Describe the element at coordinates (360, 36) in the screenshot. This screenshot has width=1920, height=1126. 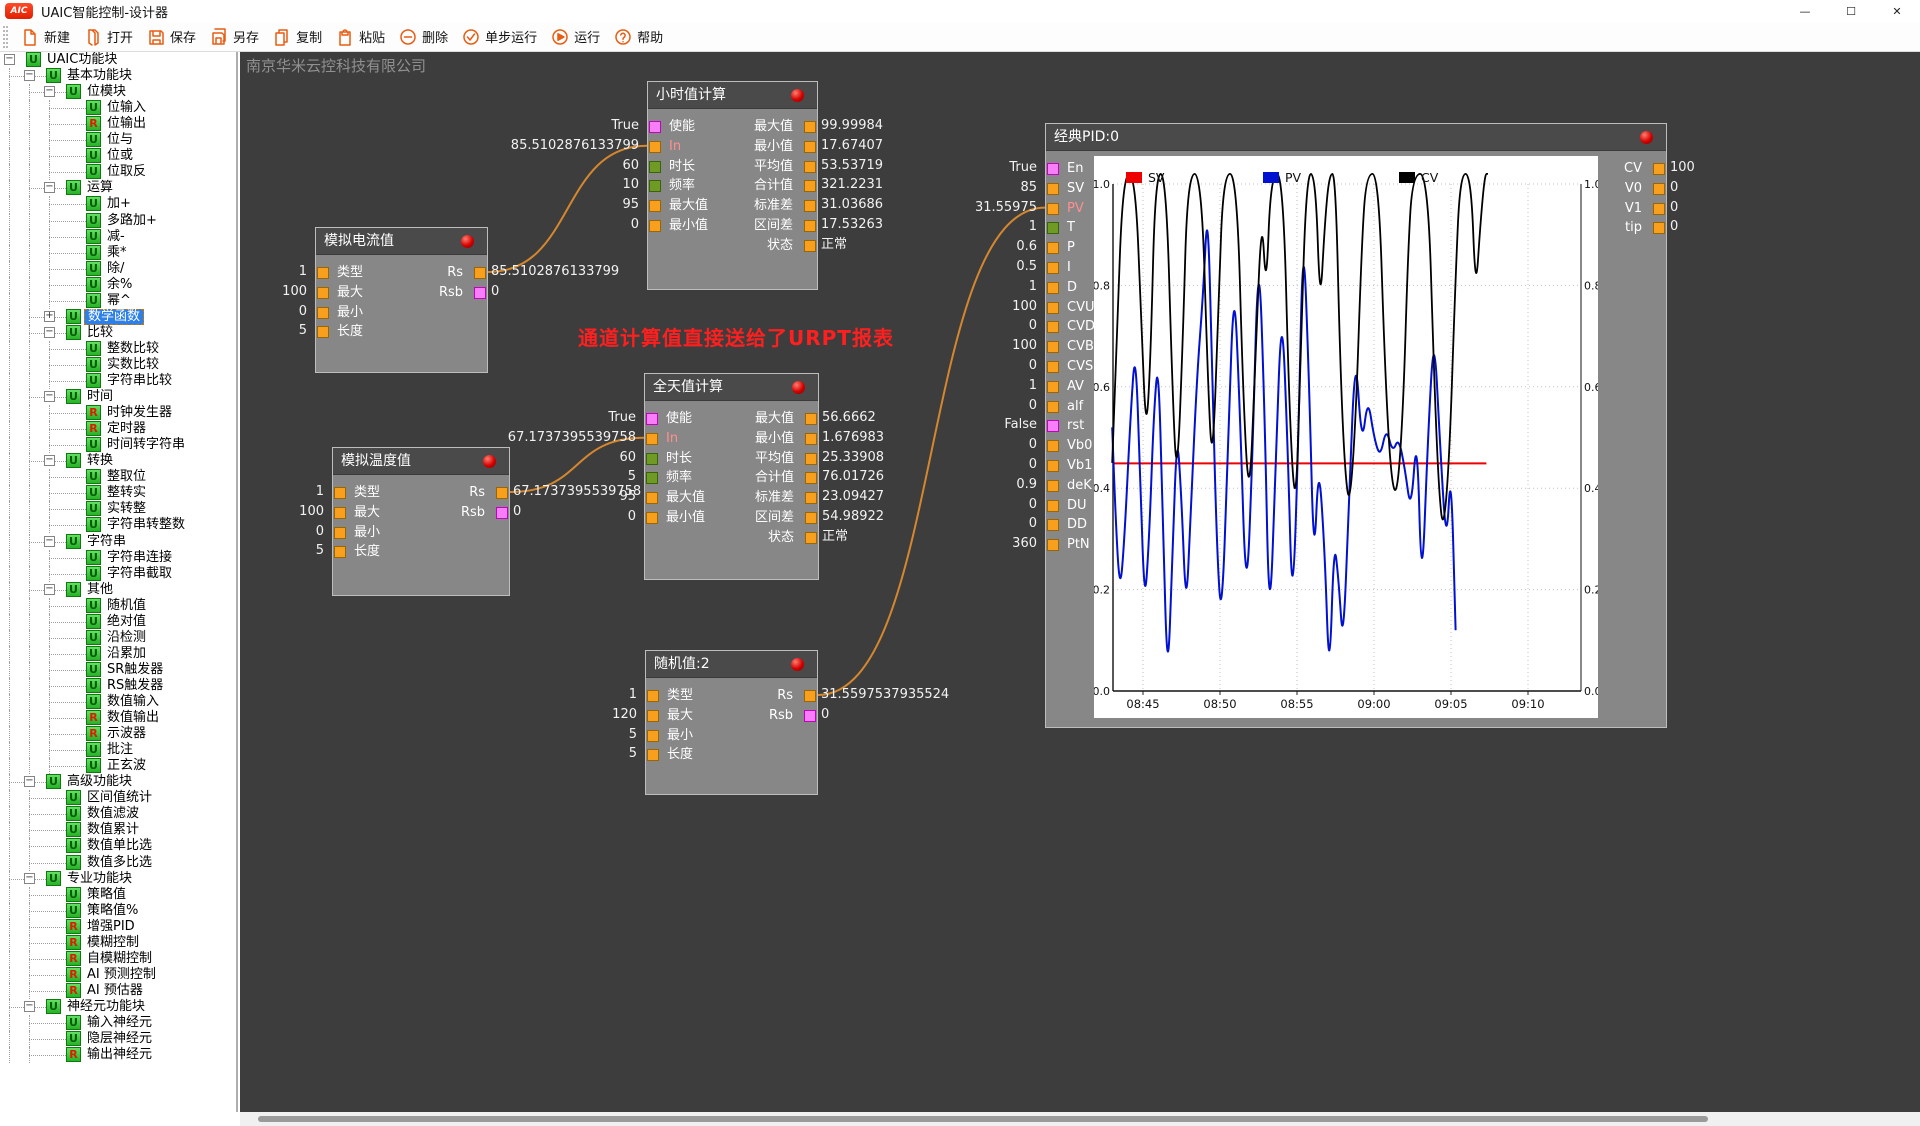
I see `paste-button: 粘贴` at that location.